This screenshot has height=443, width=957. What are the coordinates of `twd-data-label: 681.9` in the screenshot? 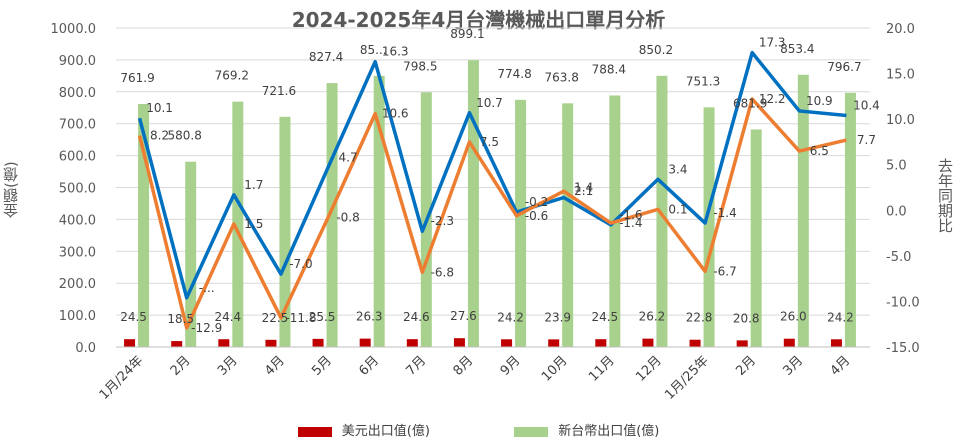 It's located at (750, 103).